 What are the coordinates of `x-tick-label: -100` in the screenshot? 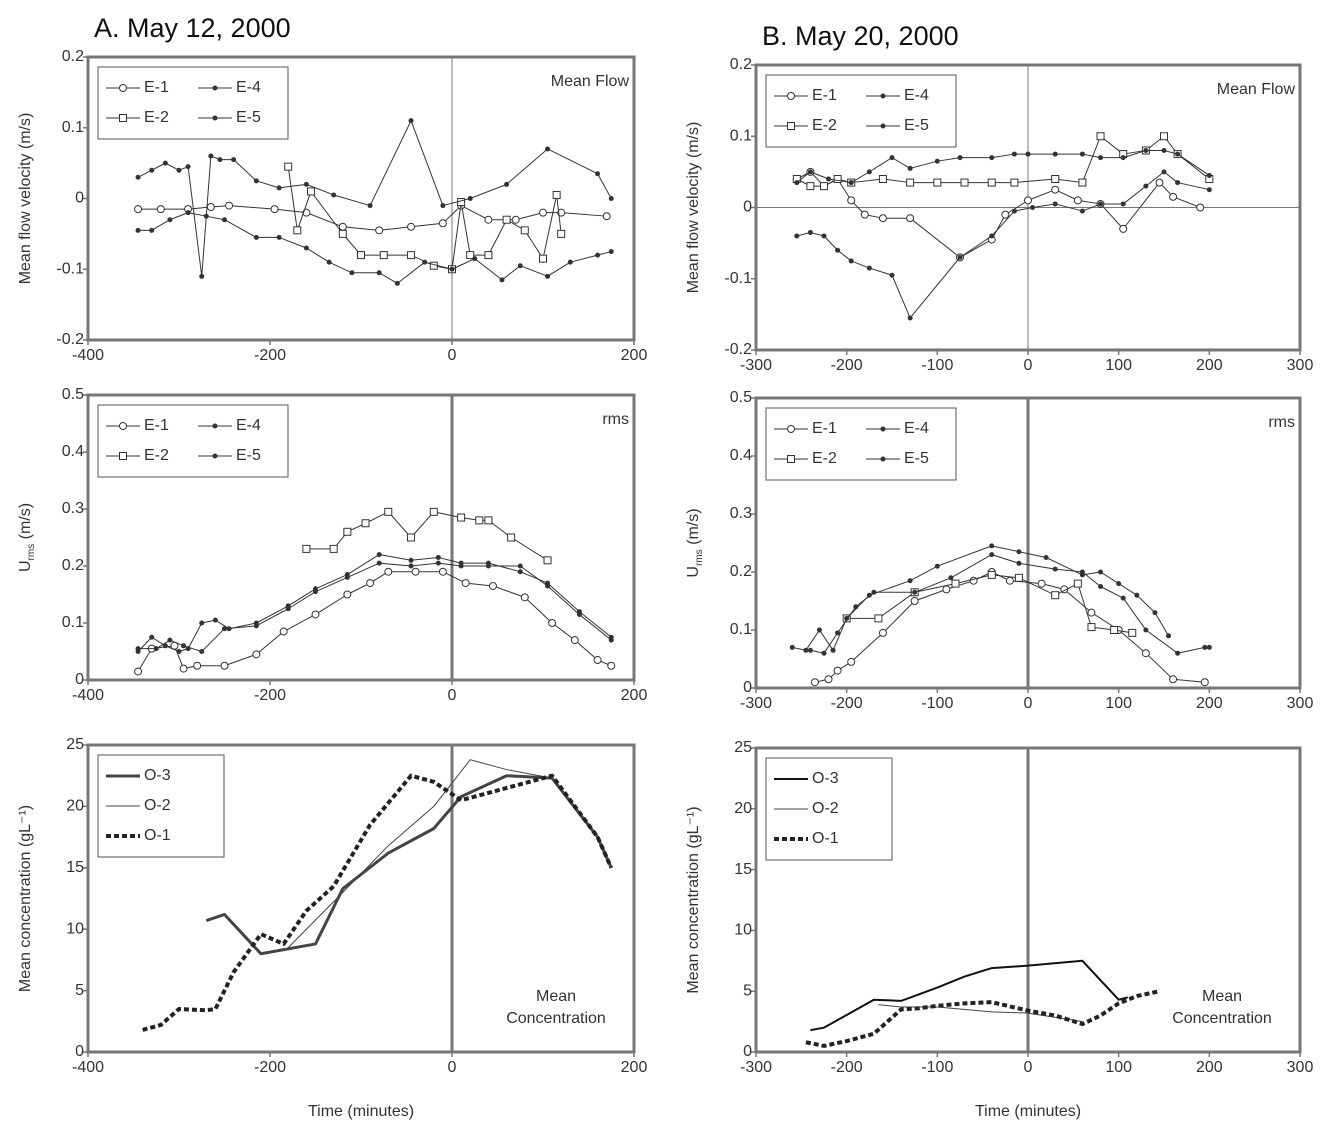 It's located at (937, 703).